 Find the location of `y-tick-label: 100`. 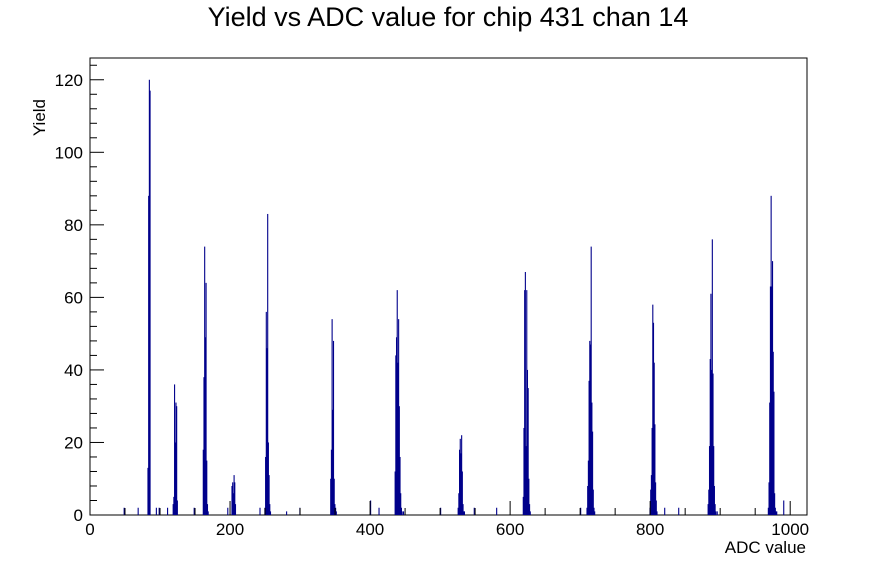

y-tick-label: 100 is located at coordinates (69, 152).